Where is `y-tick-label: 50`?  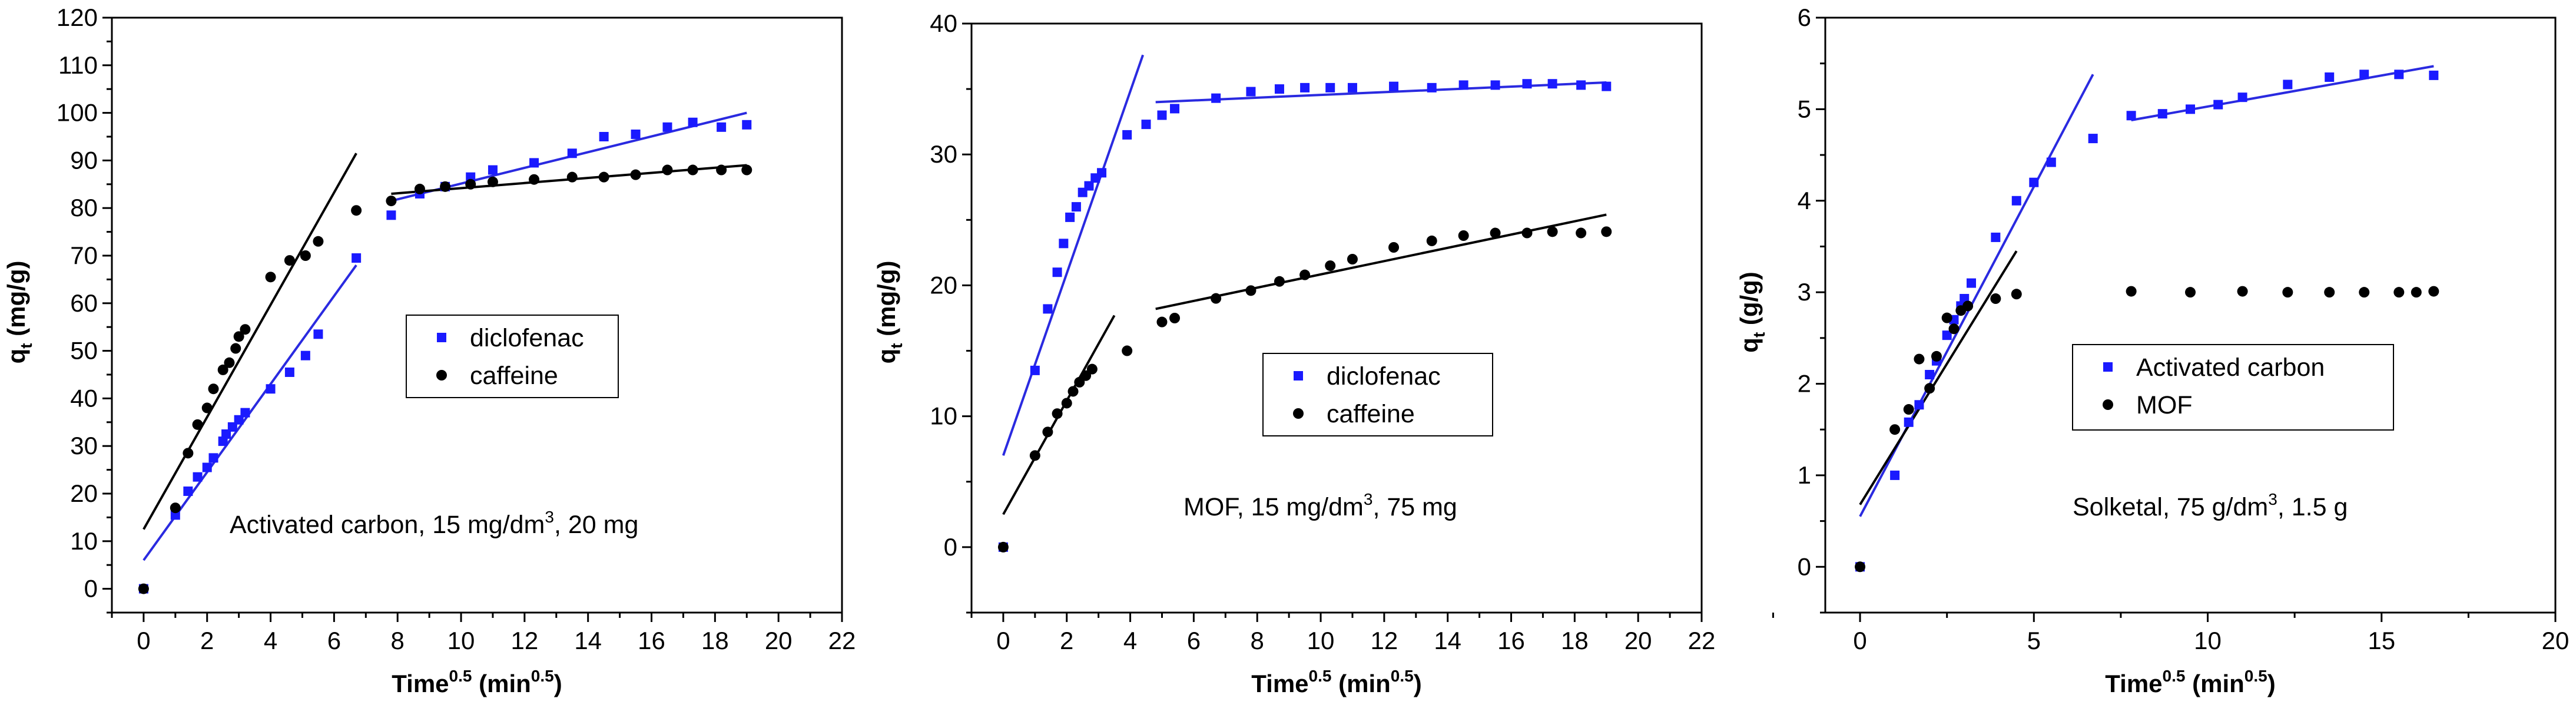 y-tick-label: 50 is located at coordinates (84, 351).